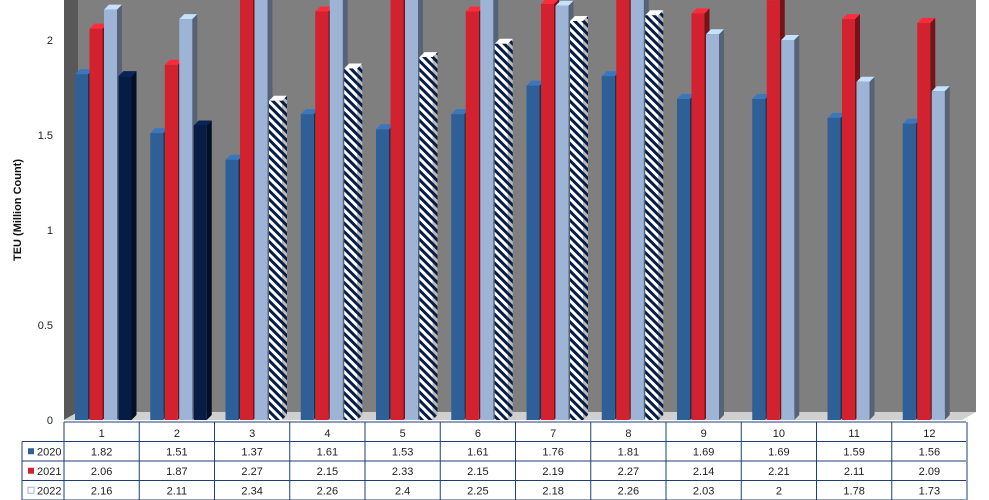  Describe the element at coordinates (45, 326) in the screenshot. I see `y-tick-label: 0.5` at that location.